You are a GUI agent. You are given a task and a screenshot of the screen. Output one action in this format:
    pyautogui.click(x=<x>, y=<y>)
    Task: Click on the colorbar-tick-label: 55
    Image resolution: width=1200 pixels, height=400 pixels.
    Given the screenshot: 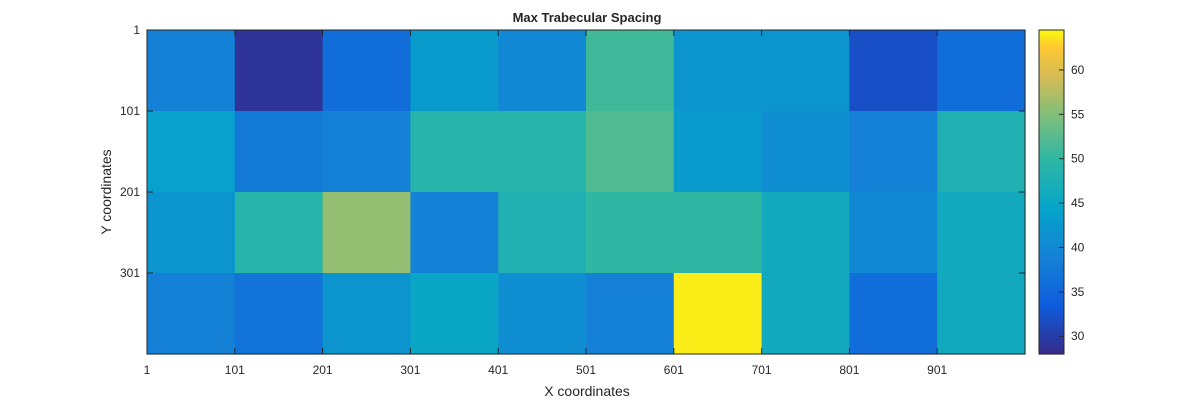 What is the action you would take?
    pyautogui.click(x=1078, y=114)
    